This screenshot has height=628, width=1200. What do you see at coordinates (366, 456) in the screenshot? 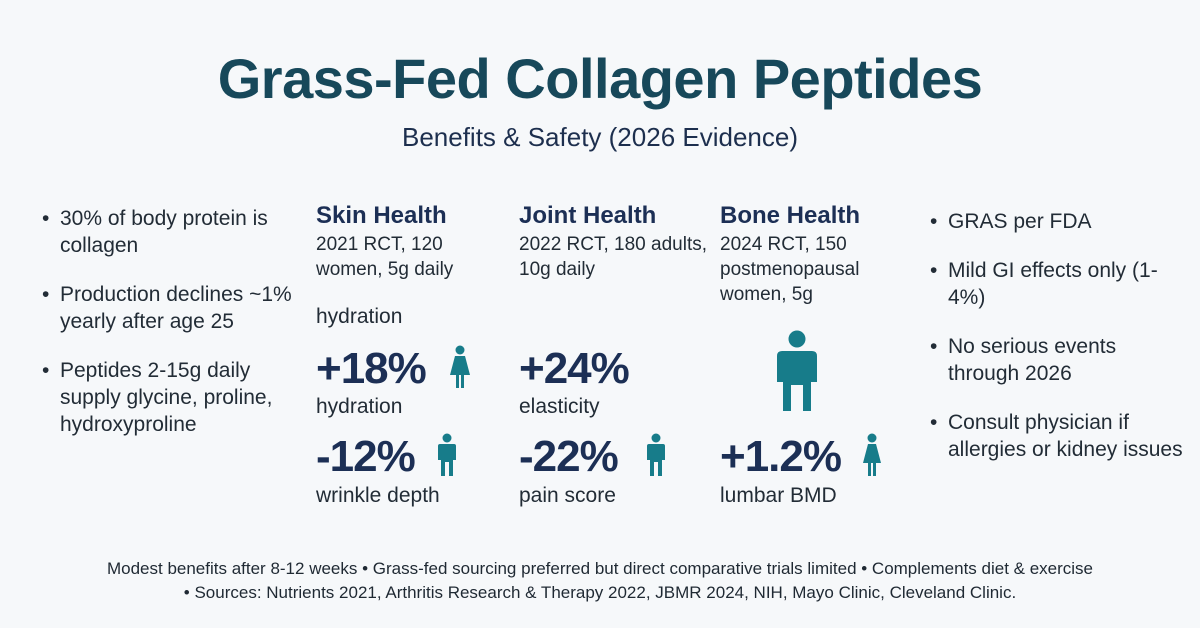
I see `skin-wrinkle-value: -12%` at bounding box center [366, 456].